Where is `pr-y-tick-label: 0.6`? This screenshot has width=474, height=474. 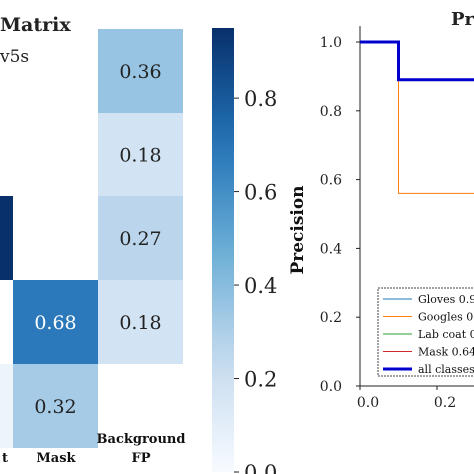
pr-y-tick-label: 0.6 is located at coordinates (331, 181).